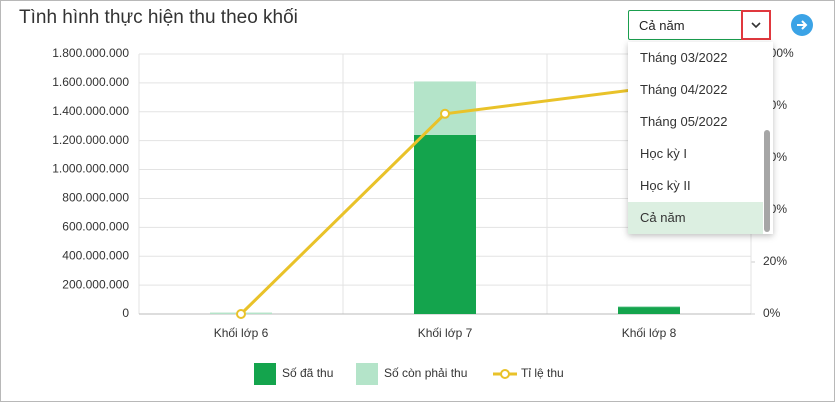  What do you see at coordinates (775, 261) in the screenshot?
I see `y2-tick-label: 20%` at bounding box center [775, 261].